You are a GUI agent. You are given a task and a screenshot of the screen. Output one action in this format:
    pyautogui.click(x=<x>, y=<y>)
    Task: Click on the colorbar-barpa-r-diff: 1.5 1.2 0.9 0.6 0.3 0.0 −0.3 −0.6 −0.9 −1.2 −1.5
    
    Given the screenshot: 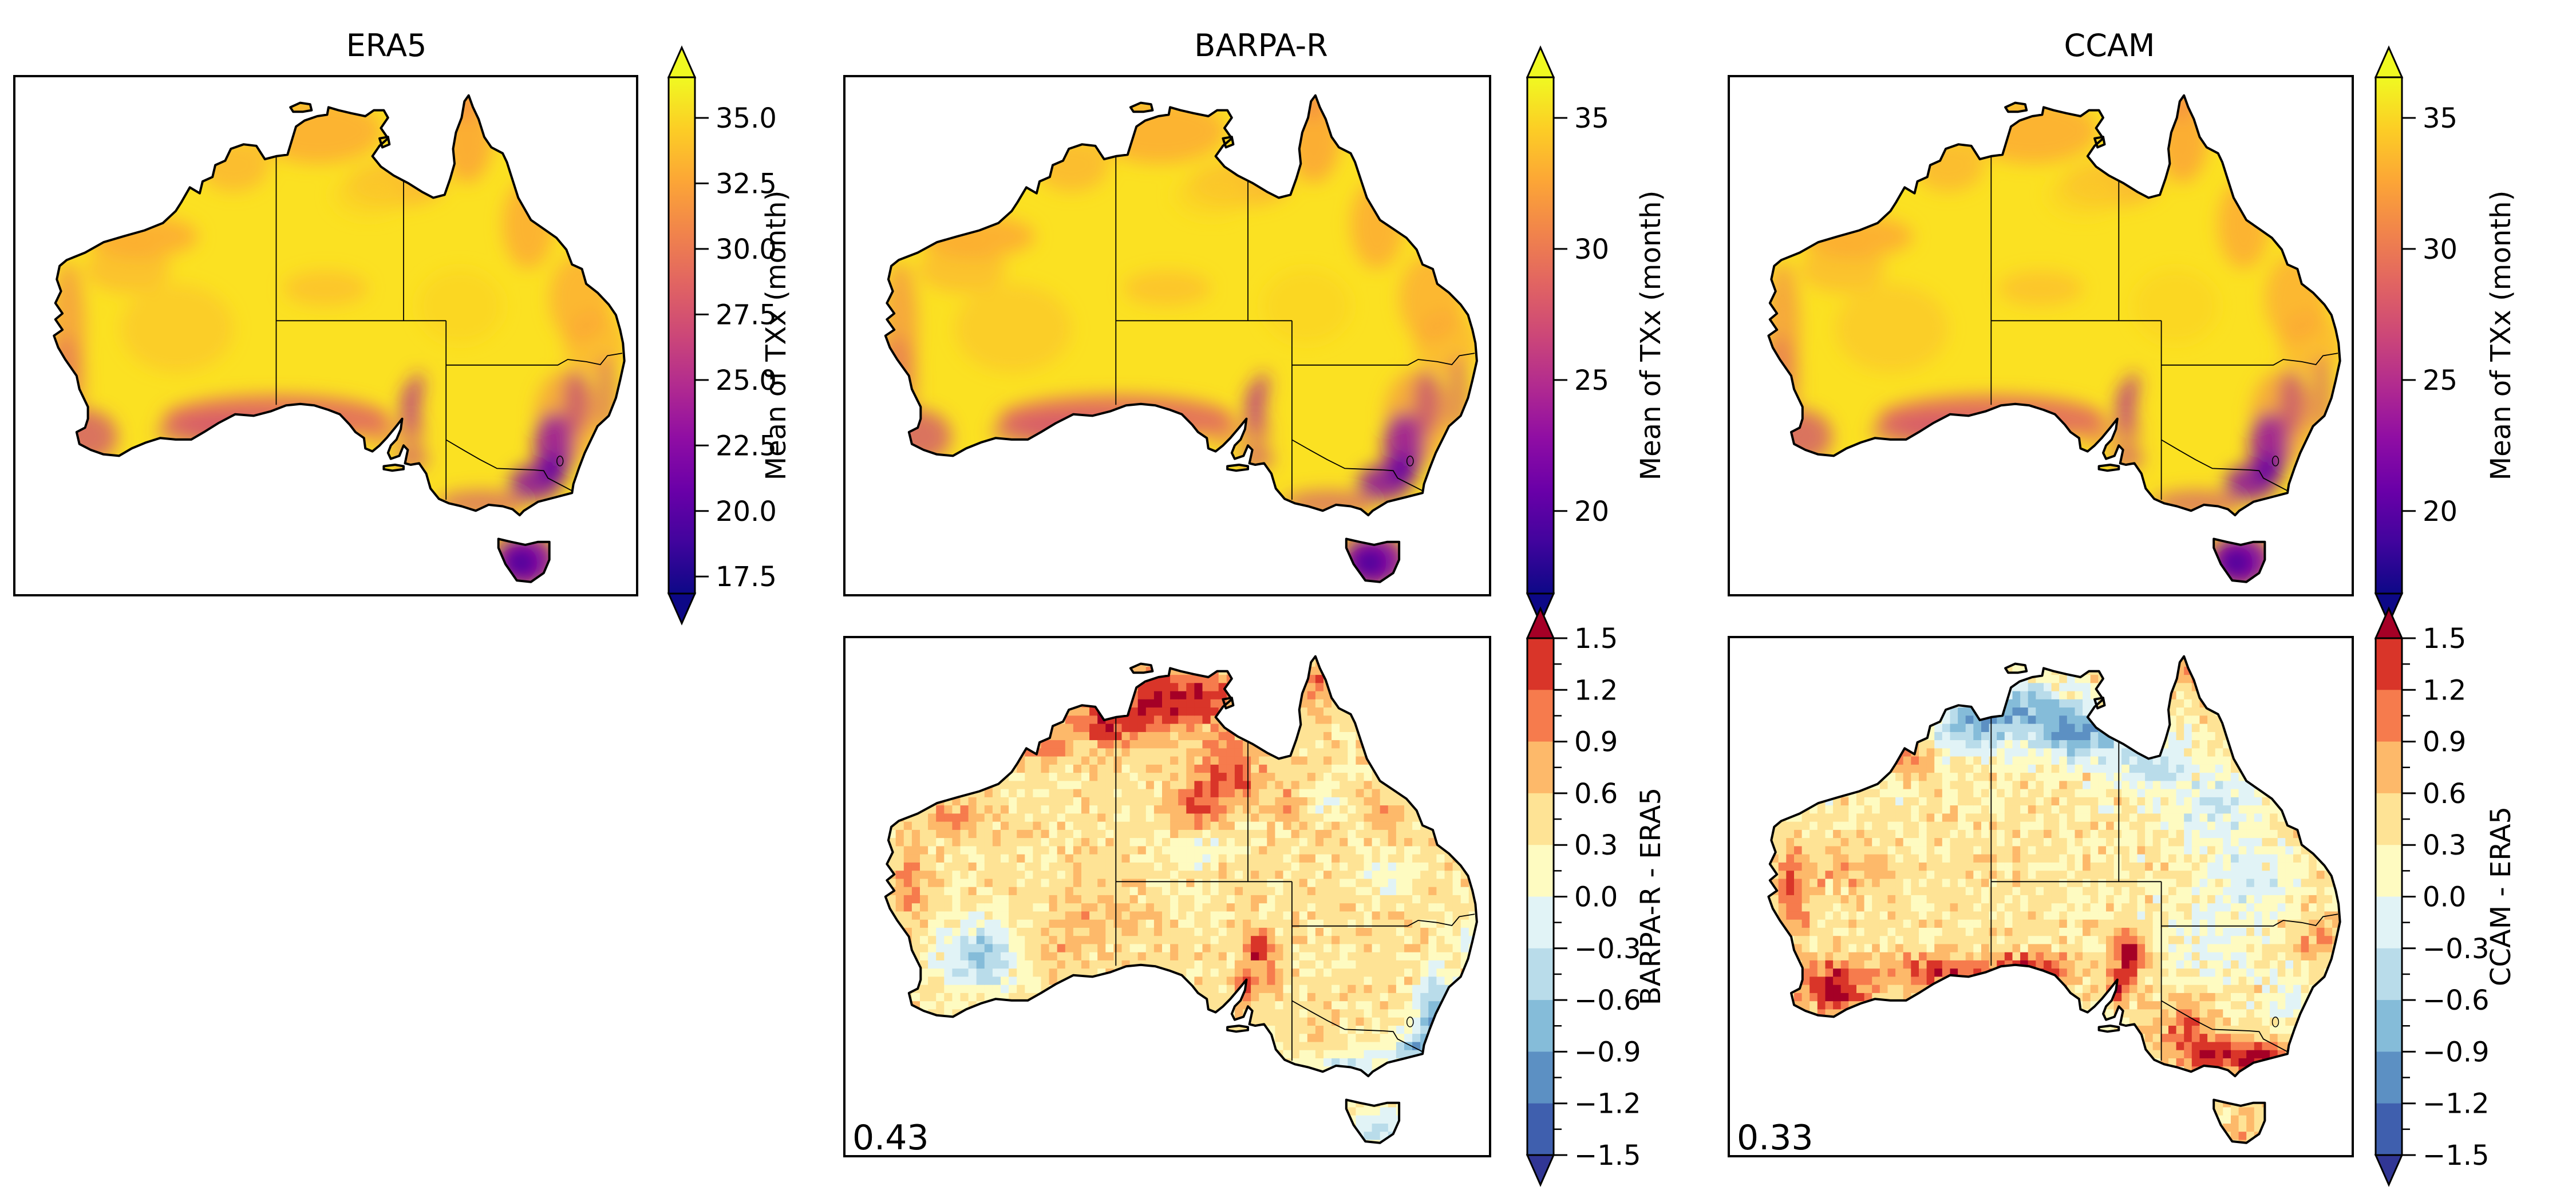 What is the action you would take?
    pyautogui.click(x=1583, y=896)
    